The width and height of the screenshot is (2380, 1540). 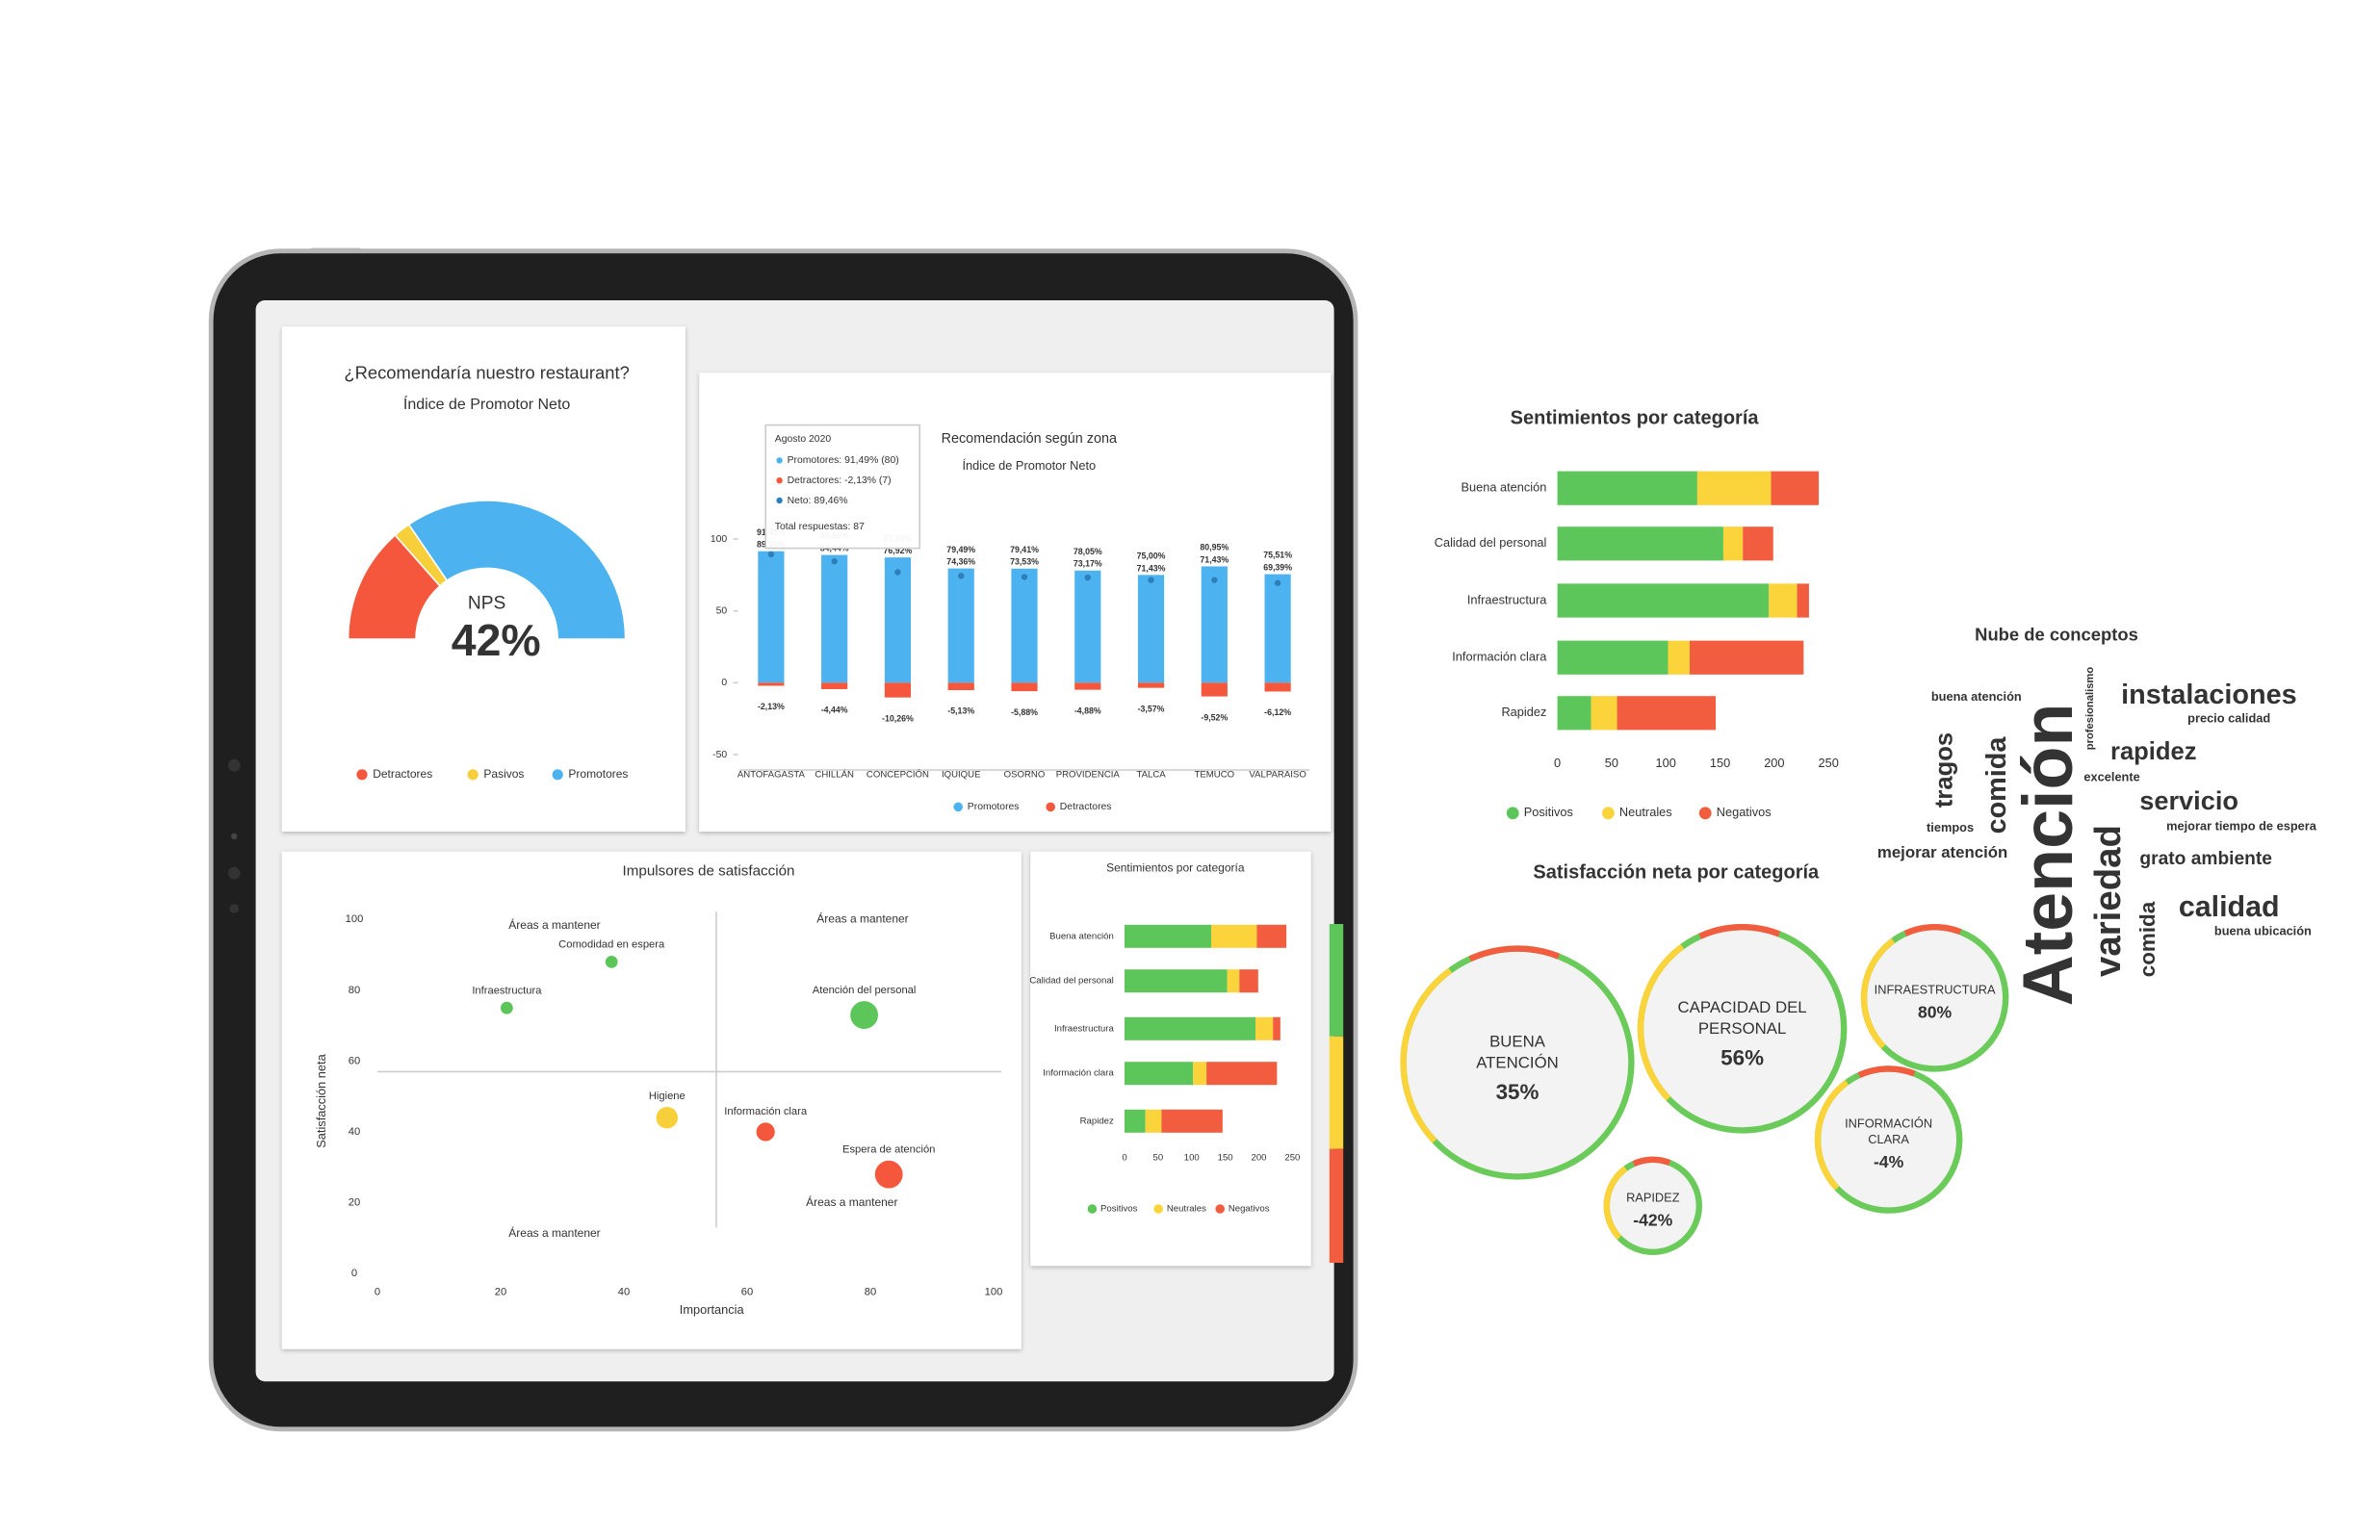 I want to click on side-strip, so click(x=1337, y=1092).